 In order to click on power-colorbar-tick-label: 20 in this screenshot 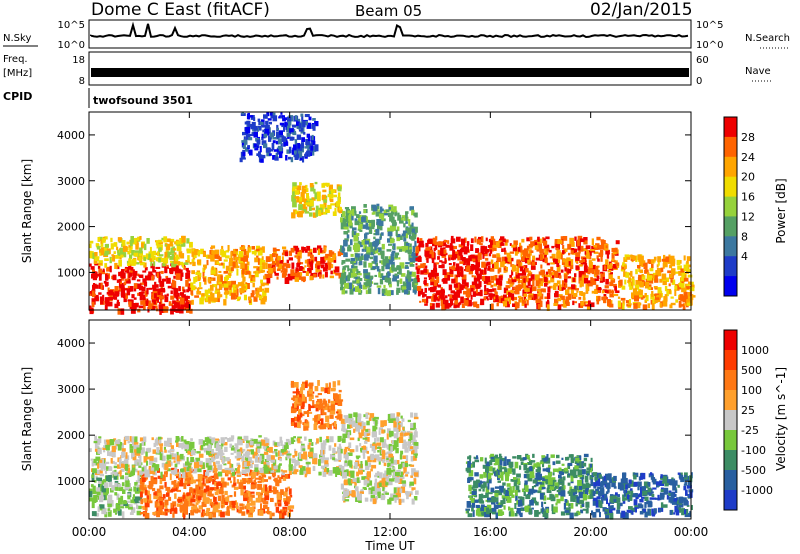, I will do `click(748, 177)`.